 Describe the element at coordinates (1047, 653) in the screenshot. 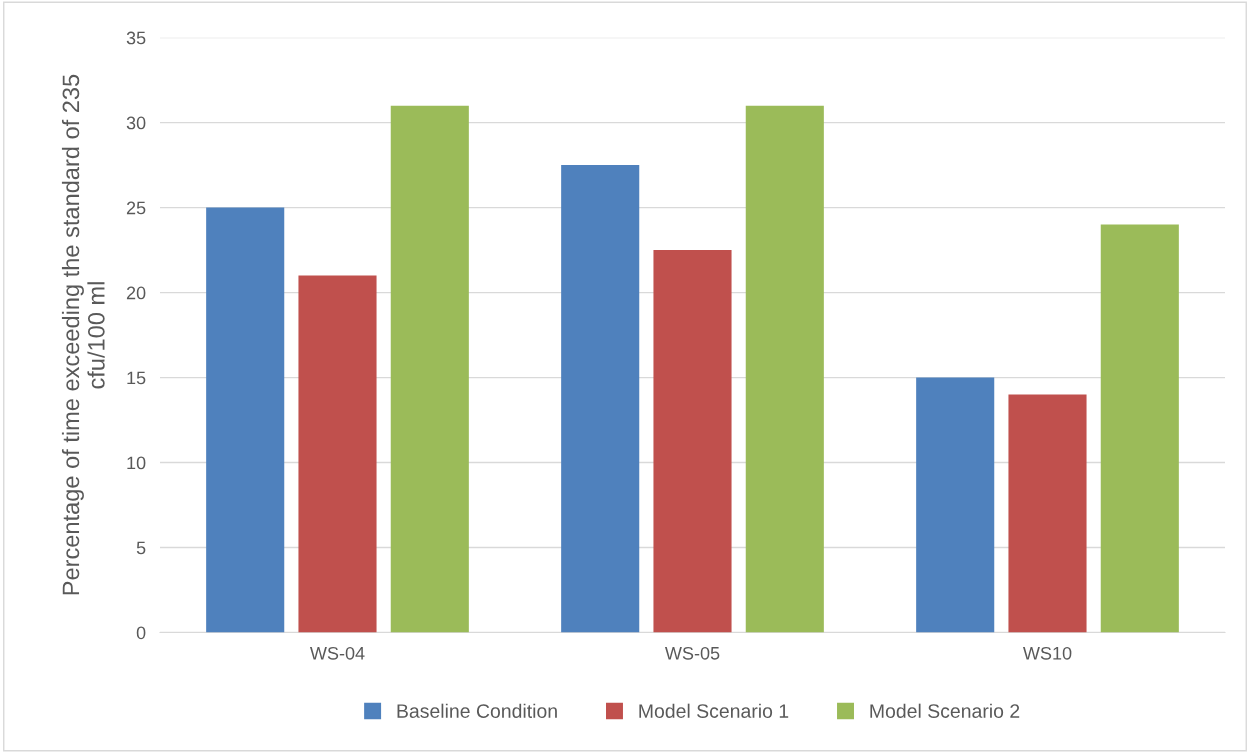

I see `x-tick-label: WS10` at that location.